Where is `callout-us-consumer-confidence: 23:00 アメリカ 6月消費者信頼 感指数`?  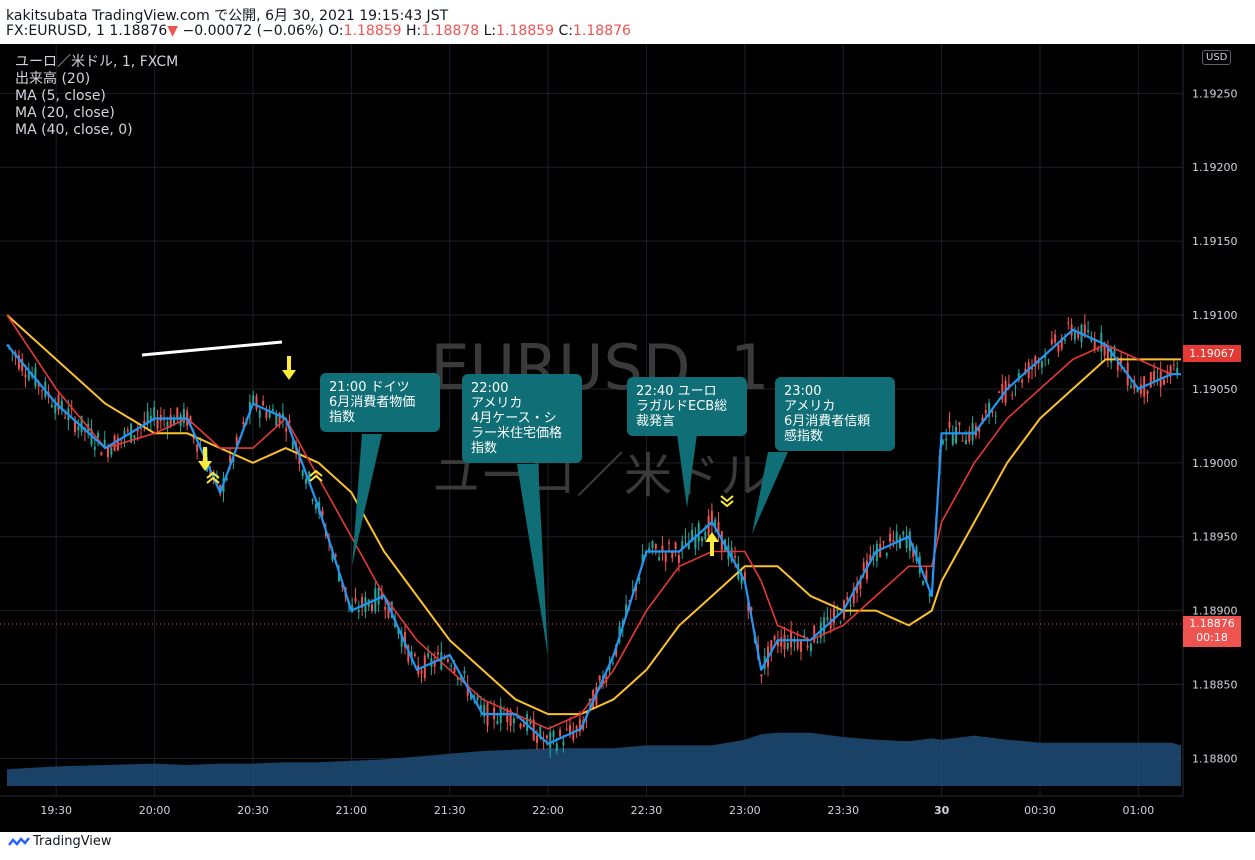
callout-us-consumer-confidence: 23:00 アメリカ 6月消費者信頼 感指数 is located at coordinates (835, 414).